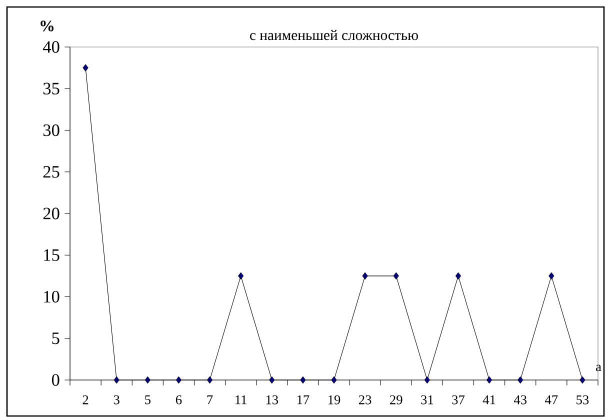 Image resolution: width=606 pixels, height=417 pixels. What do you see at coordinates (51, 47) in the screenshot?
I see `y-tick-label: 40` at bounding box center [51, 47].